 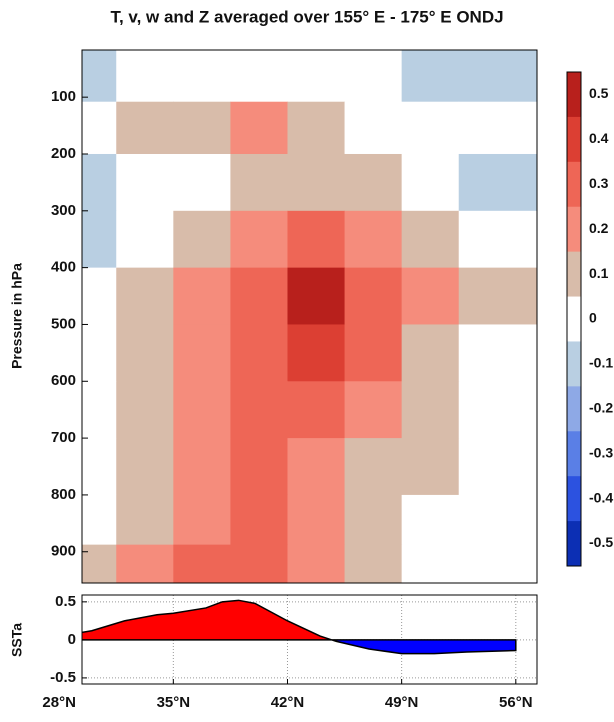 I want to click on x-tick-label: 28°N, so click(x=59, y=702).